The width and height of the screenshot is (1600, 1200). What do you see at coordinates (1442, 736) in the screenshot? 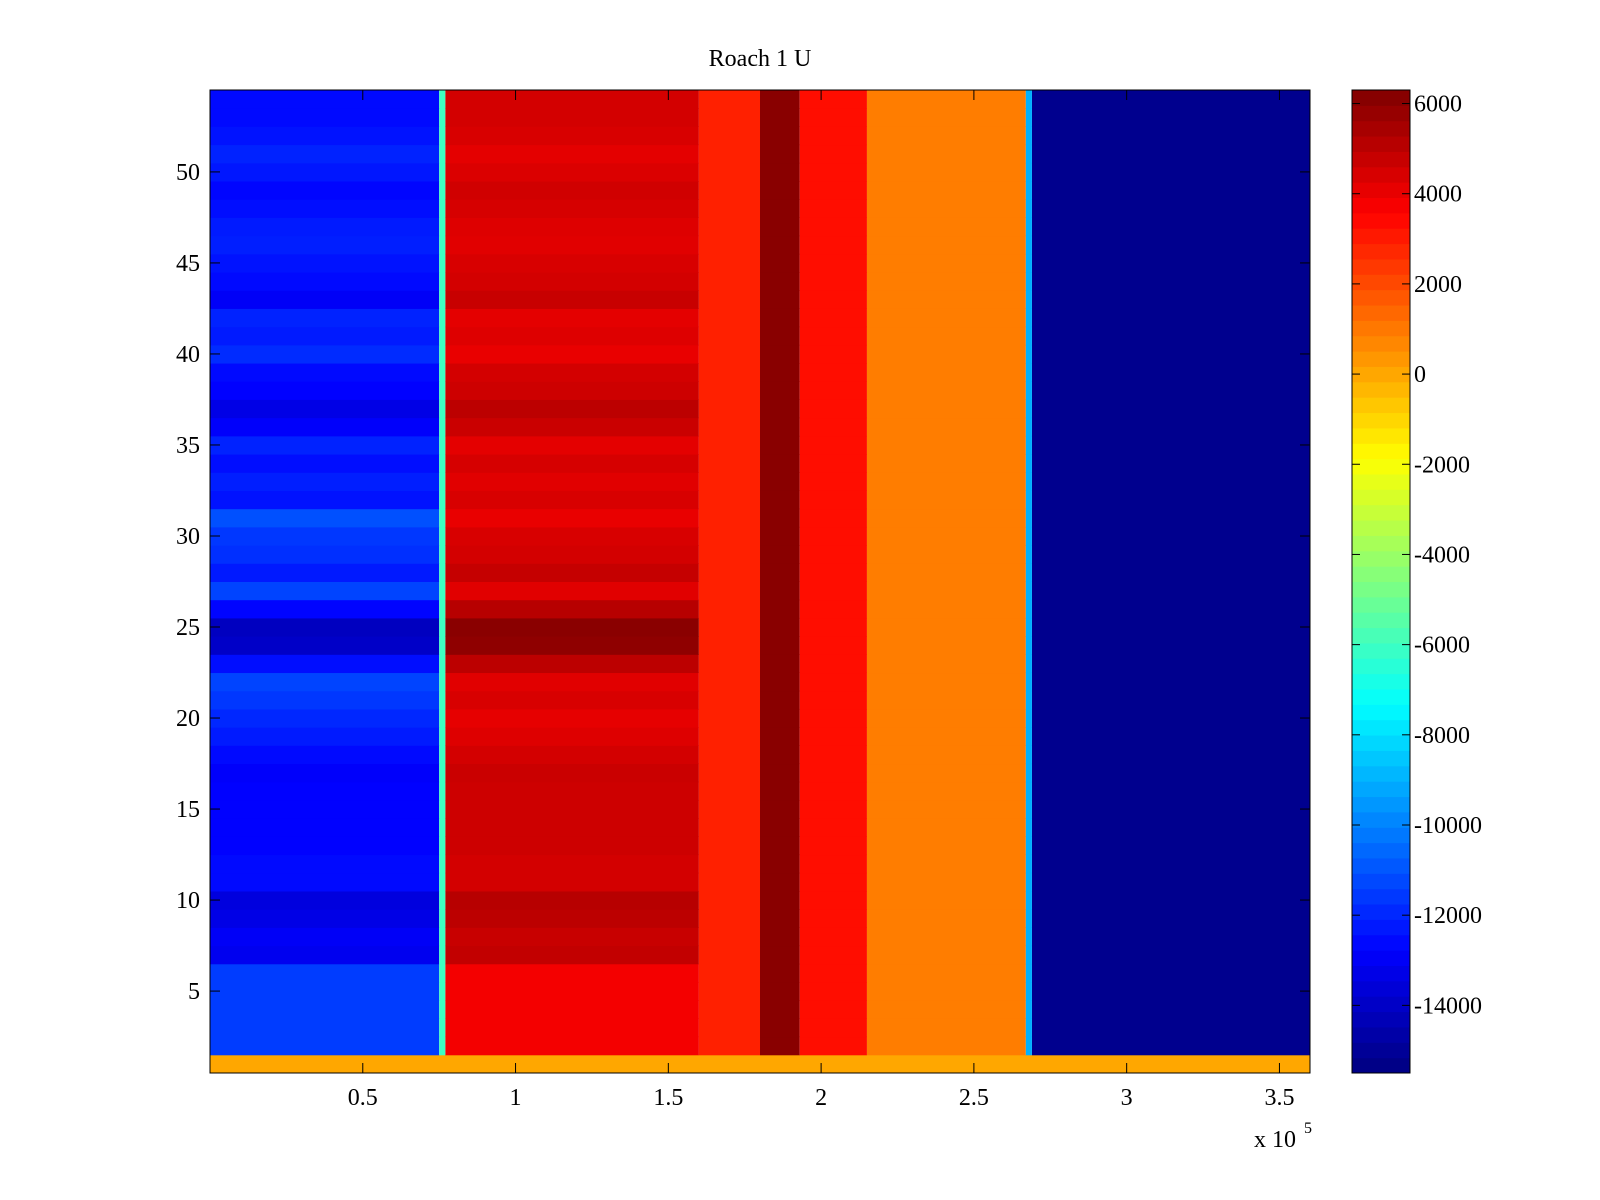
I see `colorbar-tick-label: -8000` at bounding box center [1442, 736].